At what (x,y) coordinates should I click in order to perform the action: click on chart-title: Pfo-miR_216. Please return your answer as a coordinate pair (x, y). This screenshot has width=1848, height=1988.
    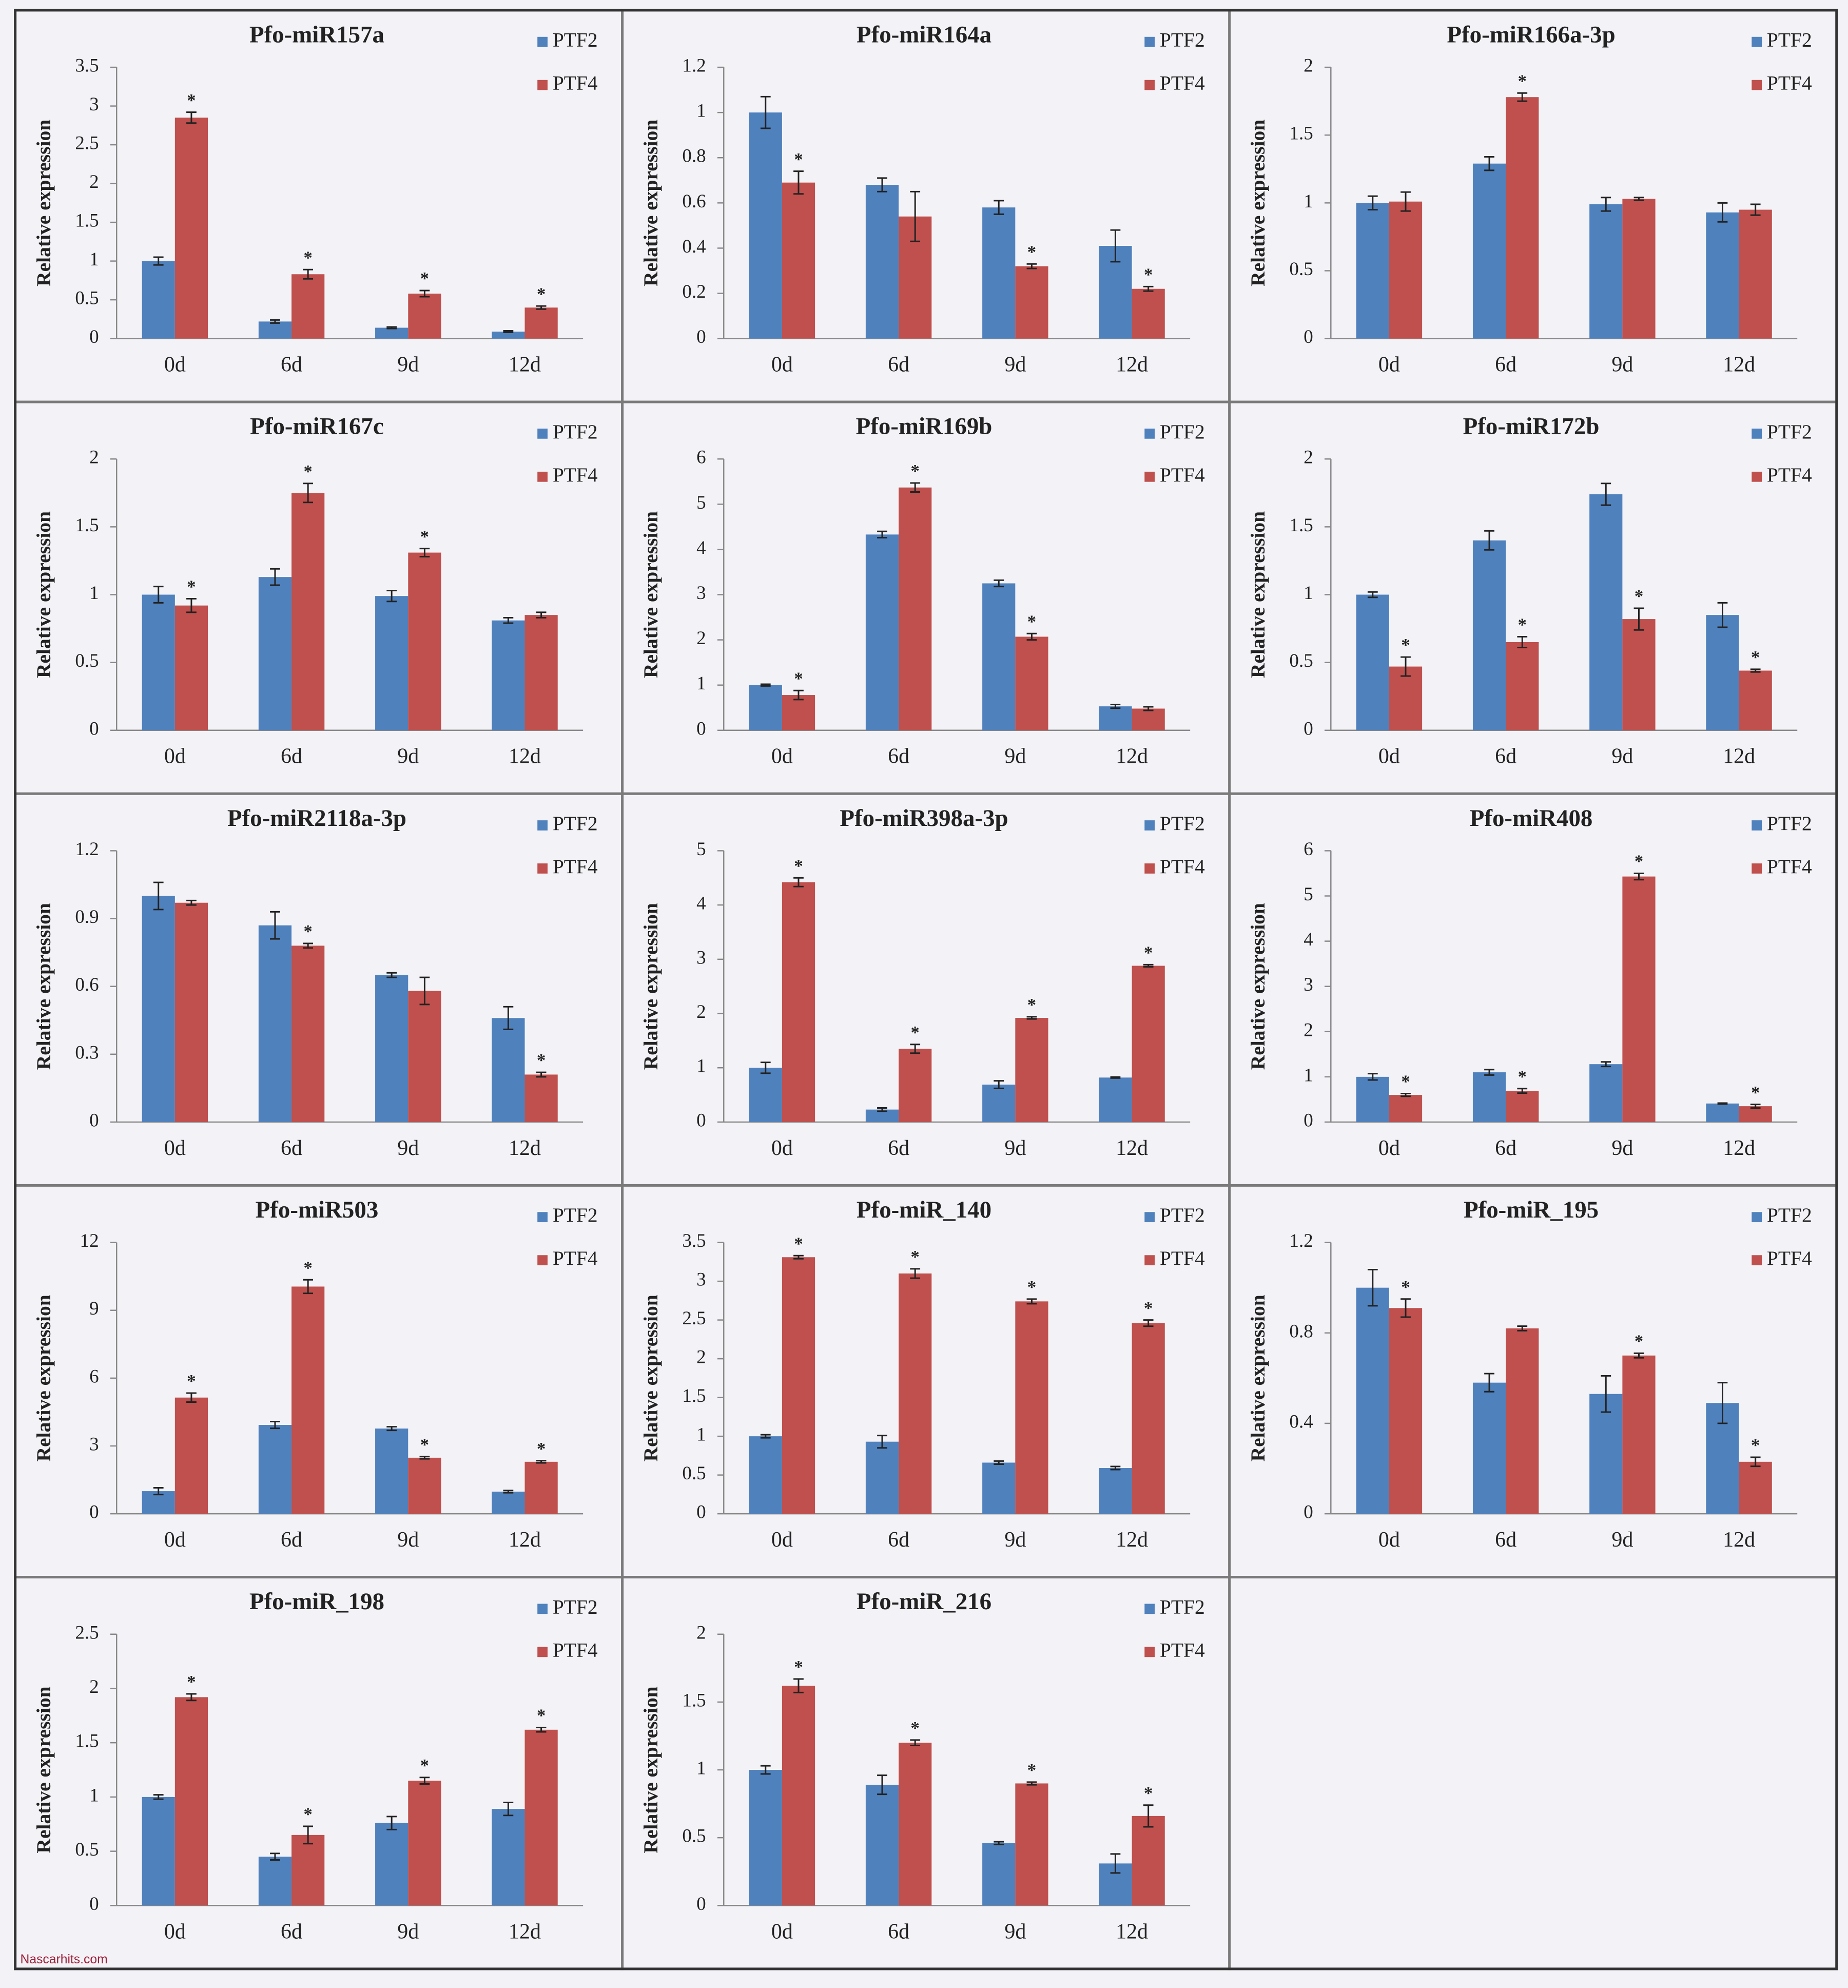
    Looking at the image, I should click on (924, 1601).